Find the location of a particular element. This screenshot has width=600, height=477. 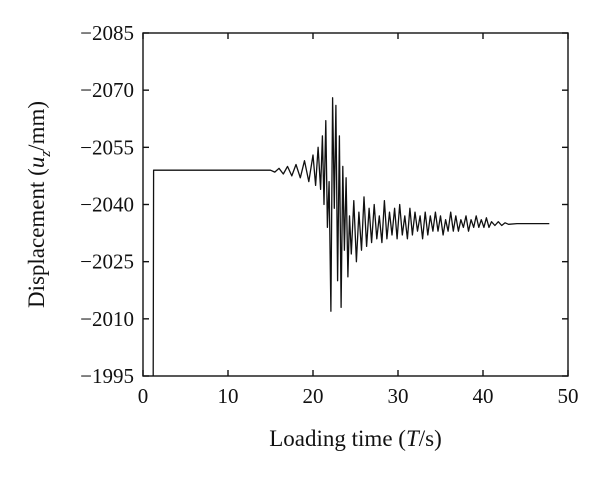

y-tick-label: −2055 is located at coordinates (107, 147).